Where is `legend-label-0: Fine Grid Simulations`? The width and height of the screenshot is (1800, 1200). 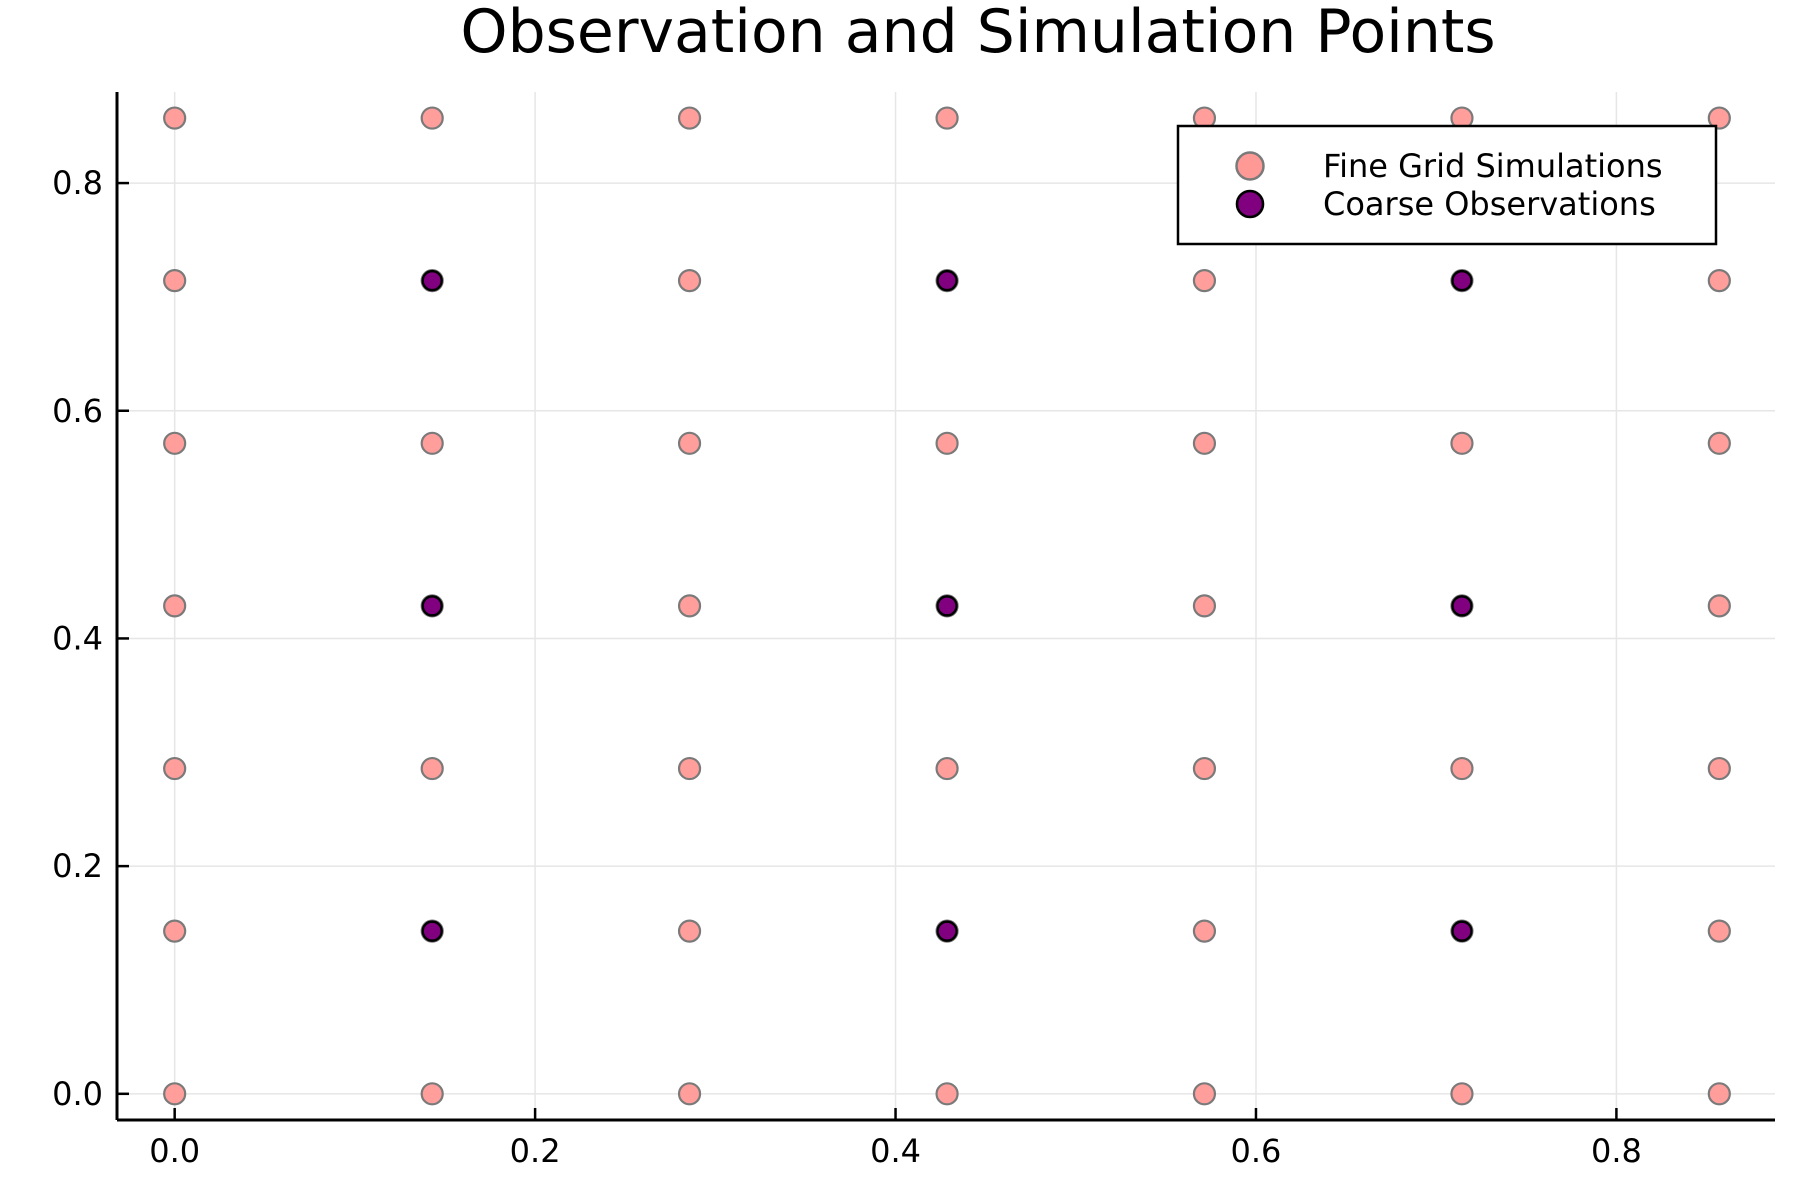
legend-label-0: Fine Grid Simulations is located at coordinates (1493, 166).